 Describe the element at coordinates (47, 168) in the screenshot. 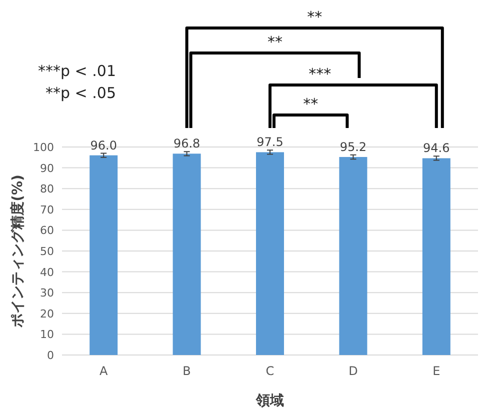

I see `y-tick-label: 90` at that location.